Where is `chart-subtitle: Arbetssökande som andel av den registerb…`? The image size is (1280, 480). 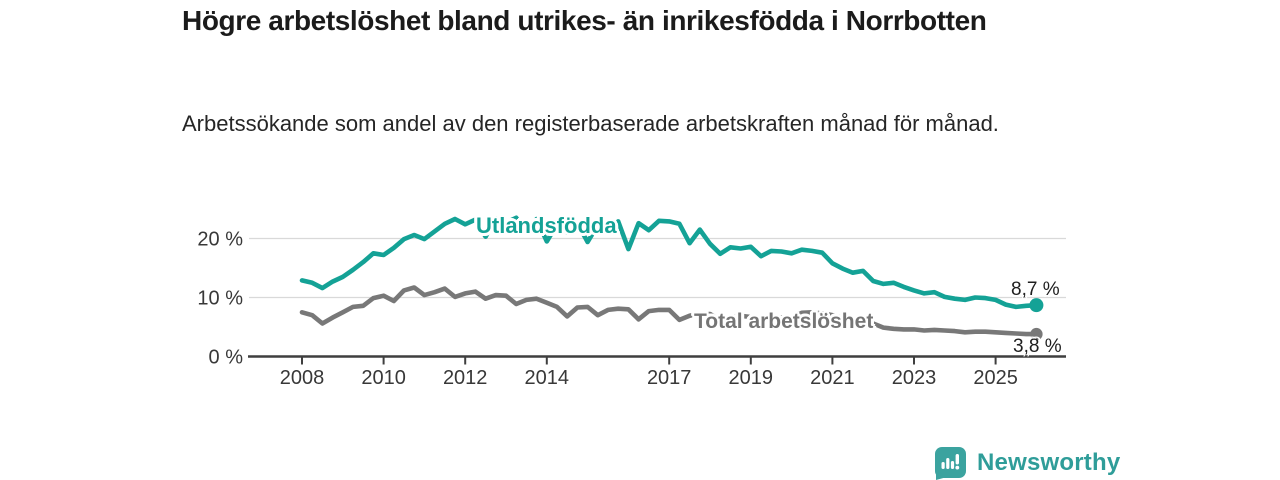
chart-subtitle: Arbetssökande som andel av den registerb… is located at coordinates (590, 123).